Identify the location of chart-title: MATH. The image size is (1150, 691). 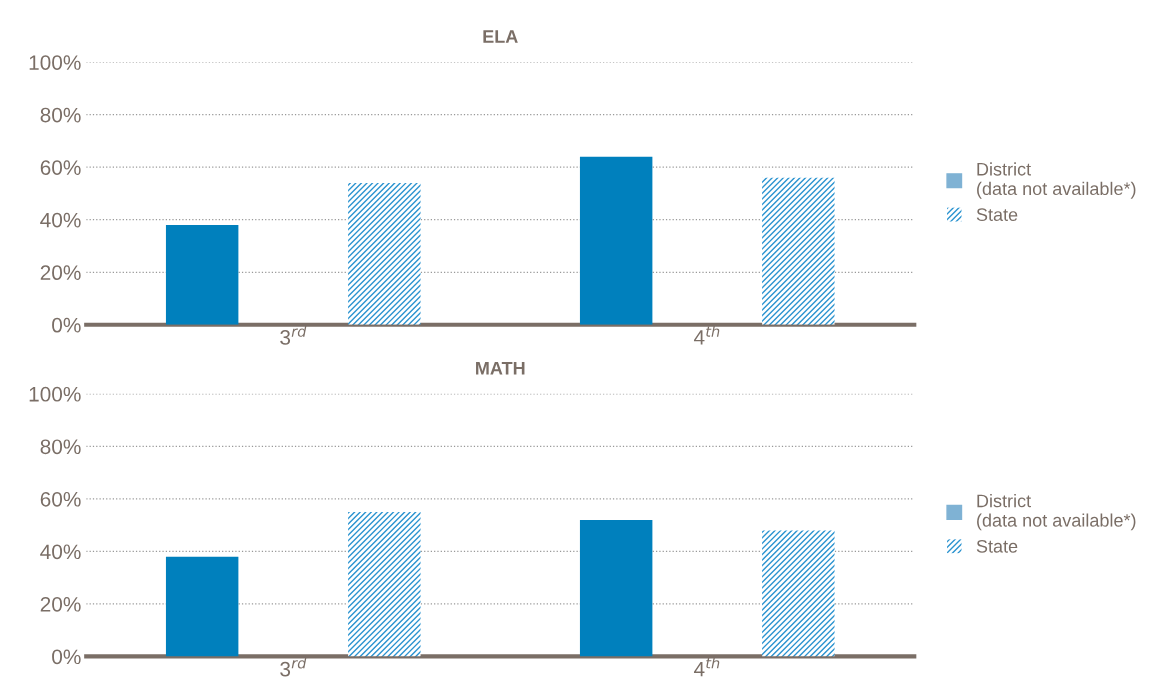
(500, 368).